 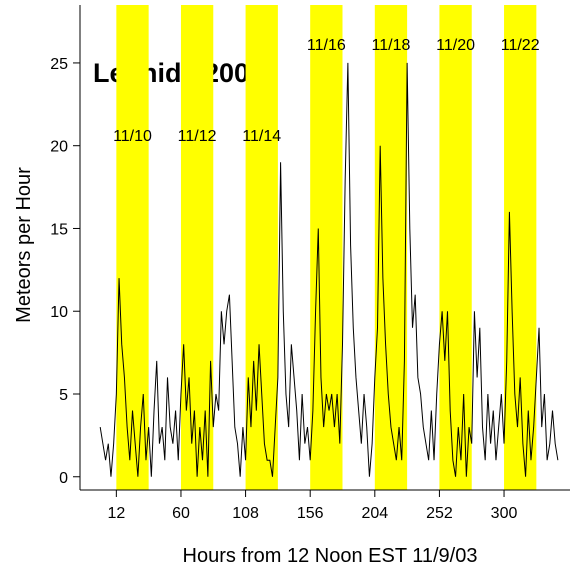 I want to click on y-tick-label: 25, so click(x=59, y=64).